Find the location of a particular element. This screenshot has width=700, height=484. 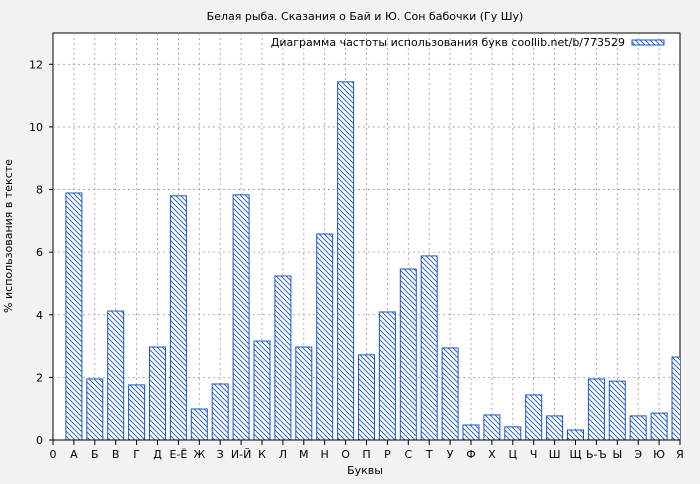

bar-Ч is located at coordinates (534, 417).